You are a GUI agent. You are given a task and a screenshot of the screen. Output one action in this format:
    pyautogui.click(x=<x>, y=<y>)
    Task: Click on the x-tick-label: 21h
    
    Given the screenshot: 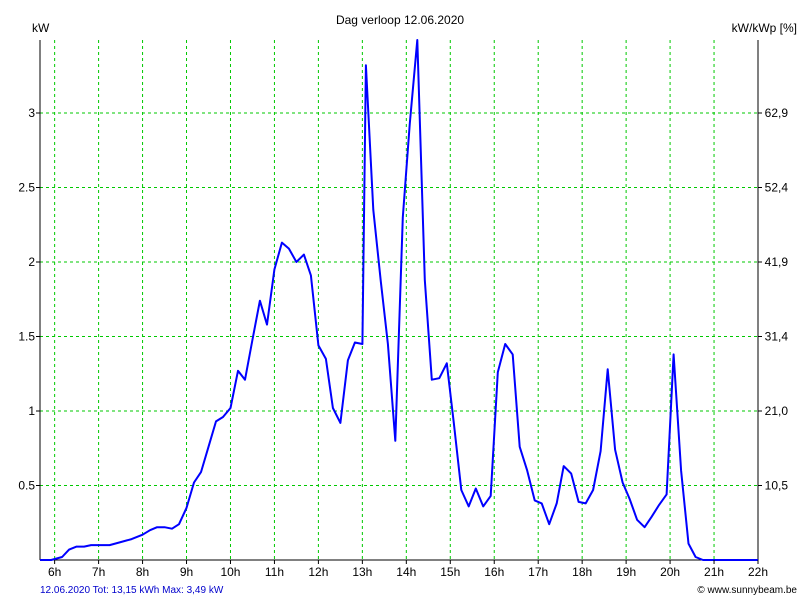 What is the action you would take?
    pyautogui.click(x=714, y=572)
    